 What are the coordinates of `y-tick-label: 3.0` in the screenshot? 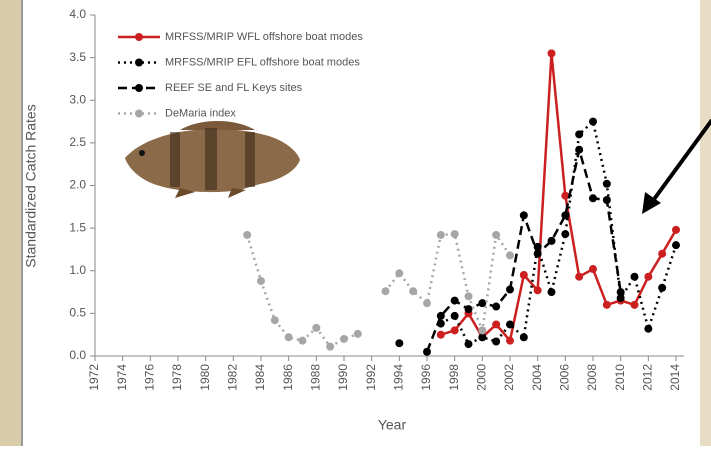 It's located at (77, 99).